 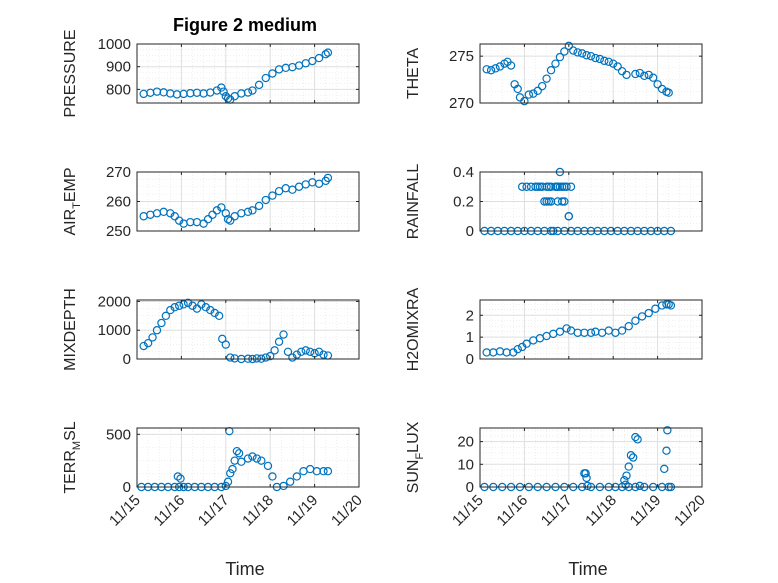 I want to click on y-tick-label: 20, so click(x=465, y=442).